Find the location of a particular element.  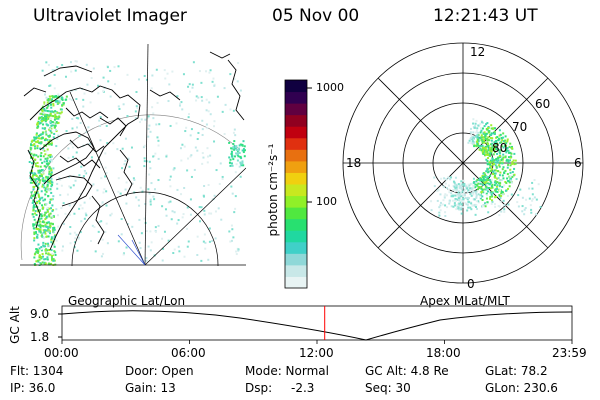

gc-altitude: GC Alt: 4.8 Re is located at coordinates (407, 371).